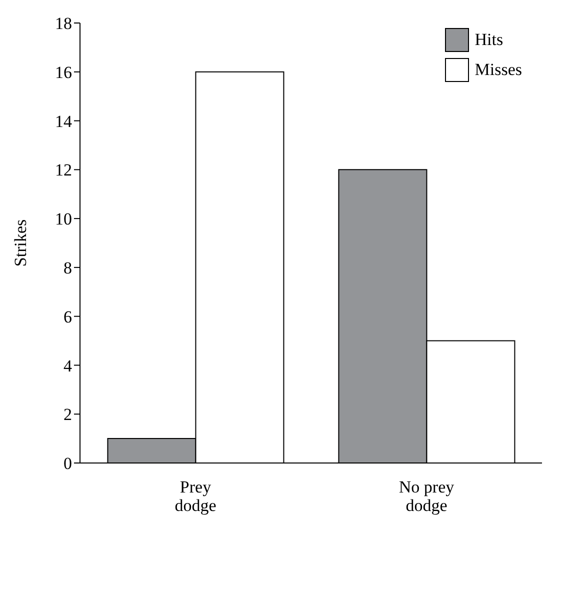  What do you see at coordinates (195, 496) in the screenshot?
I see `x-tick-label: Prey dodge` at bounding box center [195, 496].